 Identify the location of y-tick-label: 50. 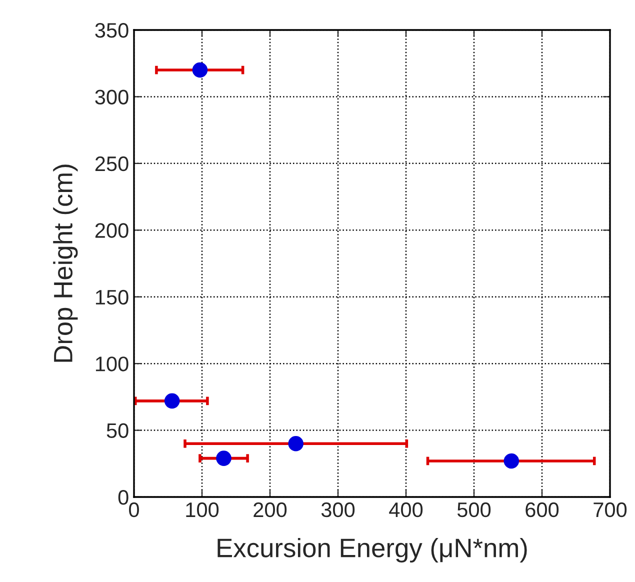
(117, 430).